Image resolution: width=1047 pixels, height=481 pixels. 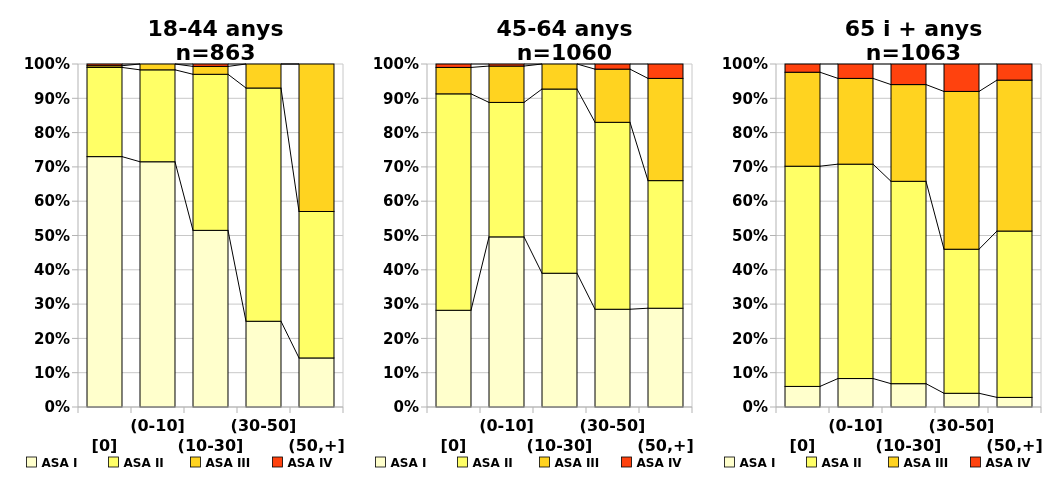 What do you see at coordinates (215, 28) in the screenshot?
I see `chart-title: 18-44 anys` at bounding box center [215, 28].